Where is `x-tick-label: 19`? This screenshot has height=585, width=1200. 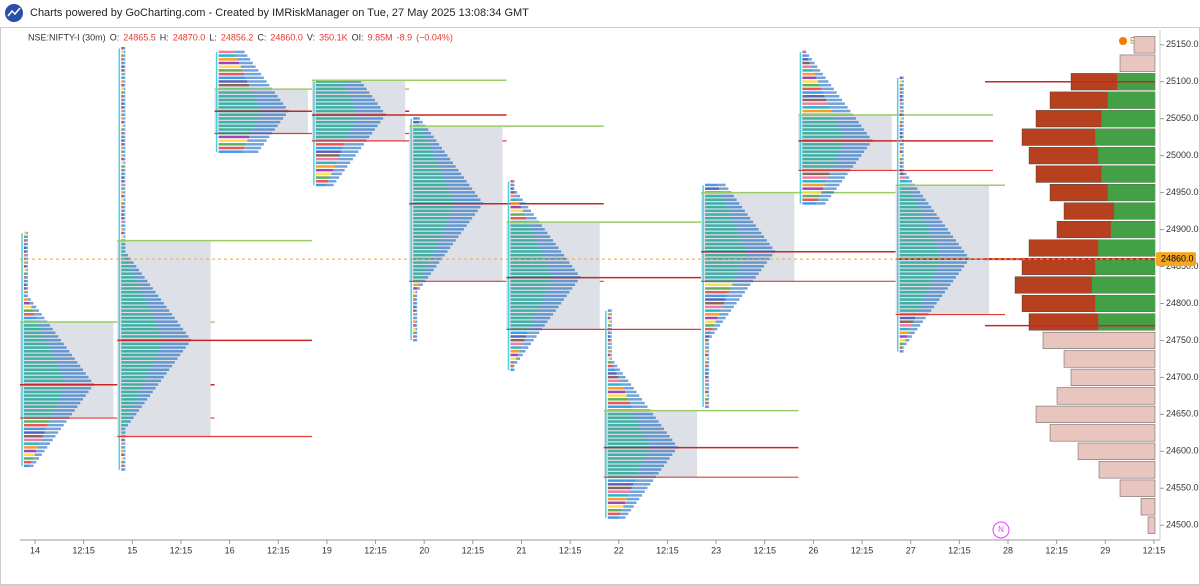 x-tick-label: 19 is located at coordinates (327, 550).